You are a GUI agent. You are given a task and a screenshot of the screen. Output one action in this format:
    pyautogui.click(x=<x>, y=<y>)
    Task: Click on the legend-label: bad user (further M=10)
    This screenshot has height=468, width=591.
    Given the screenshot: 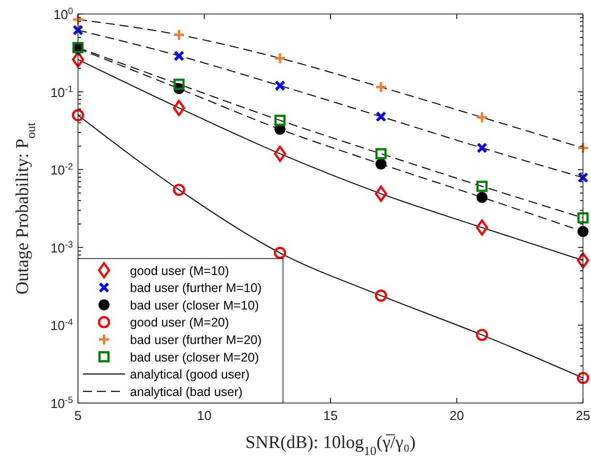 What is the action you would take?
    pyautogui.click(x=196, y=288)
    